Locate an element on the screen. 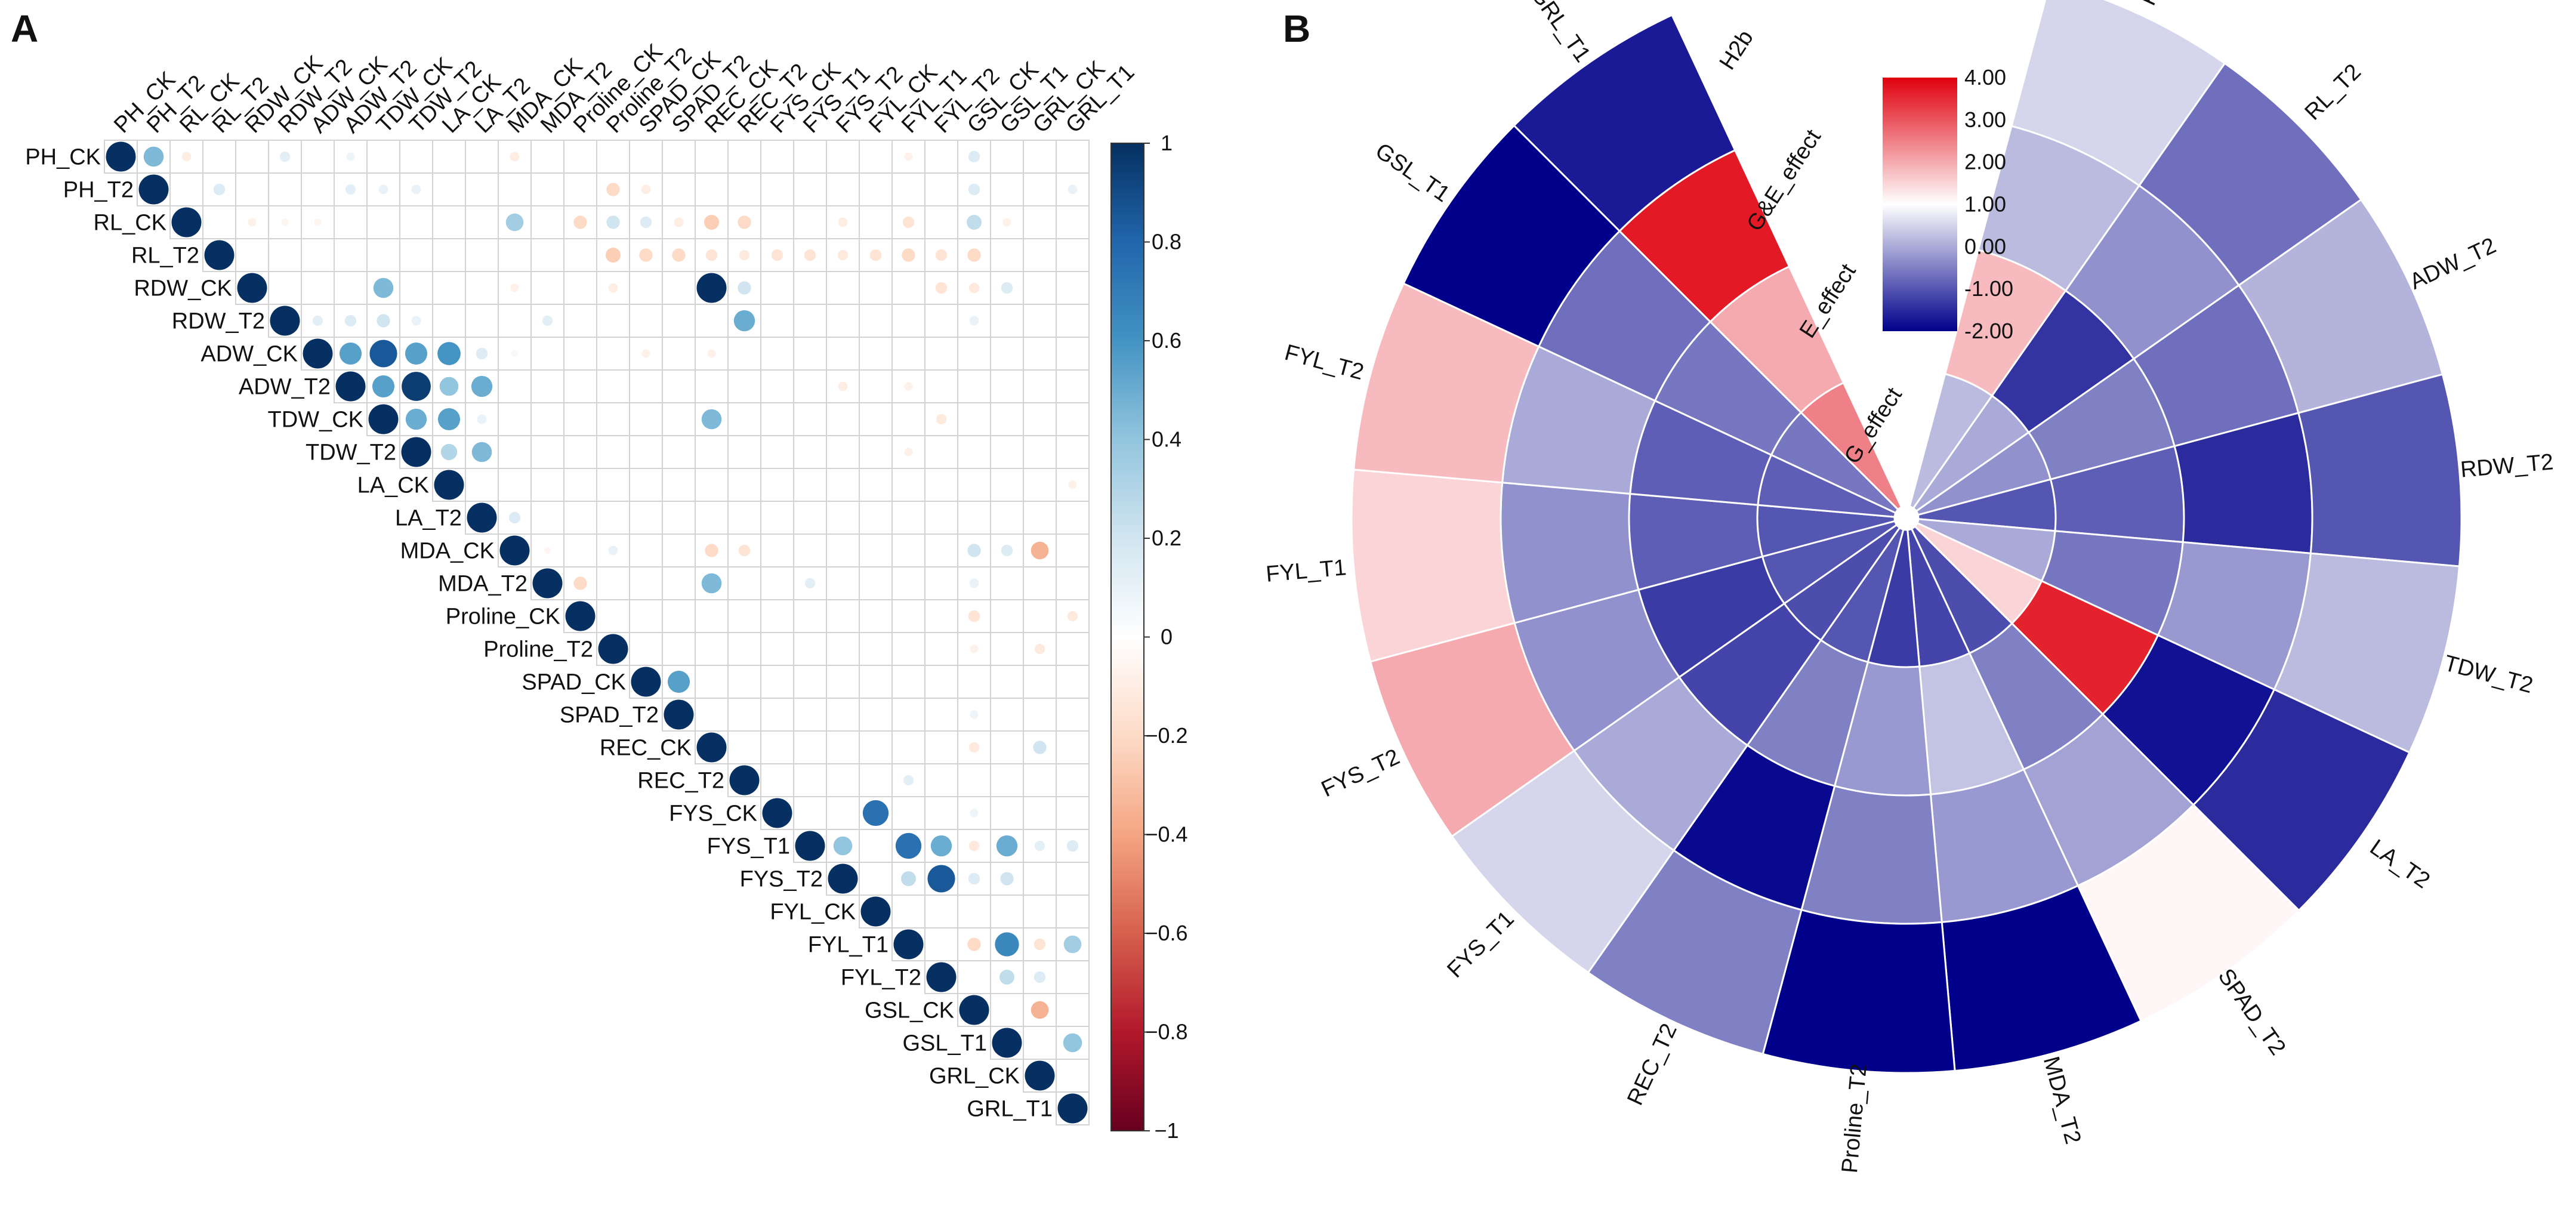 The image size is (2576, 1206). row-label: RDW_CK is located at coordinates (183, 289).